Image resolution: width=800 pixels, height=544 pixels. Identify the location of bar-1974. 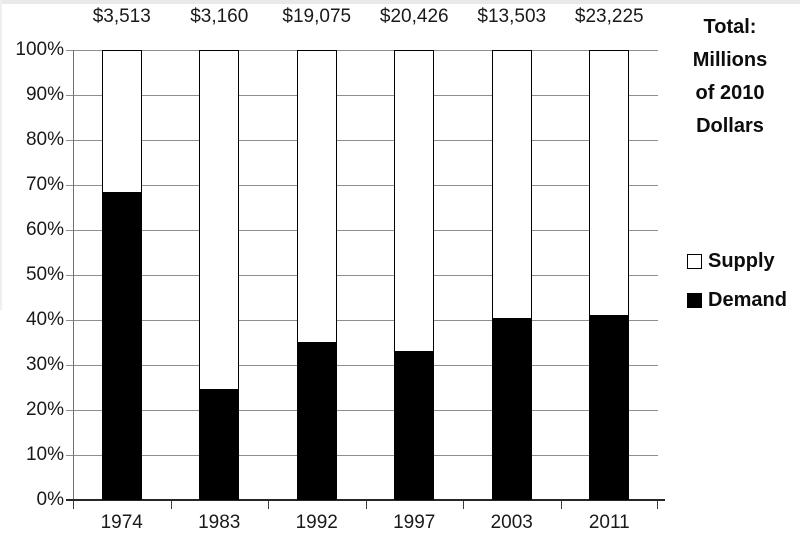
(122, 275).